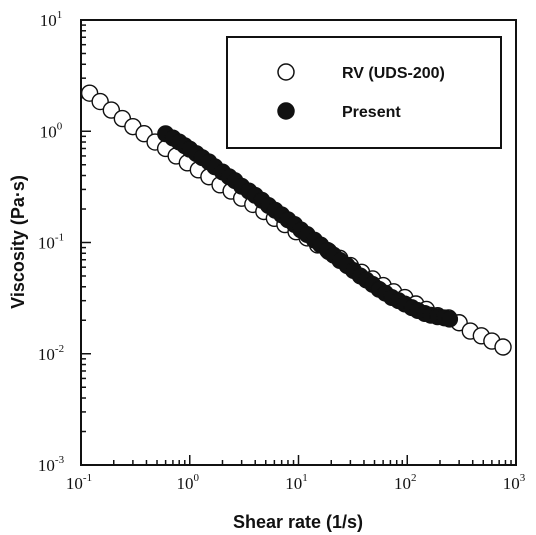  What do you see at coordinates (51, 353) in the screenshot?
I see `y-tick-label: 10⁻²` at bounding box center [51, 353].